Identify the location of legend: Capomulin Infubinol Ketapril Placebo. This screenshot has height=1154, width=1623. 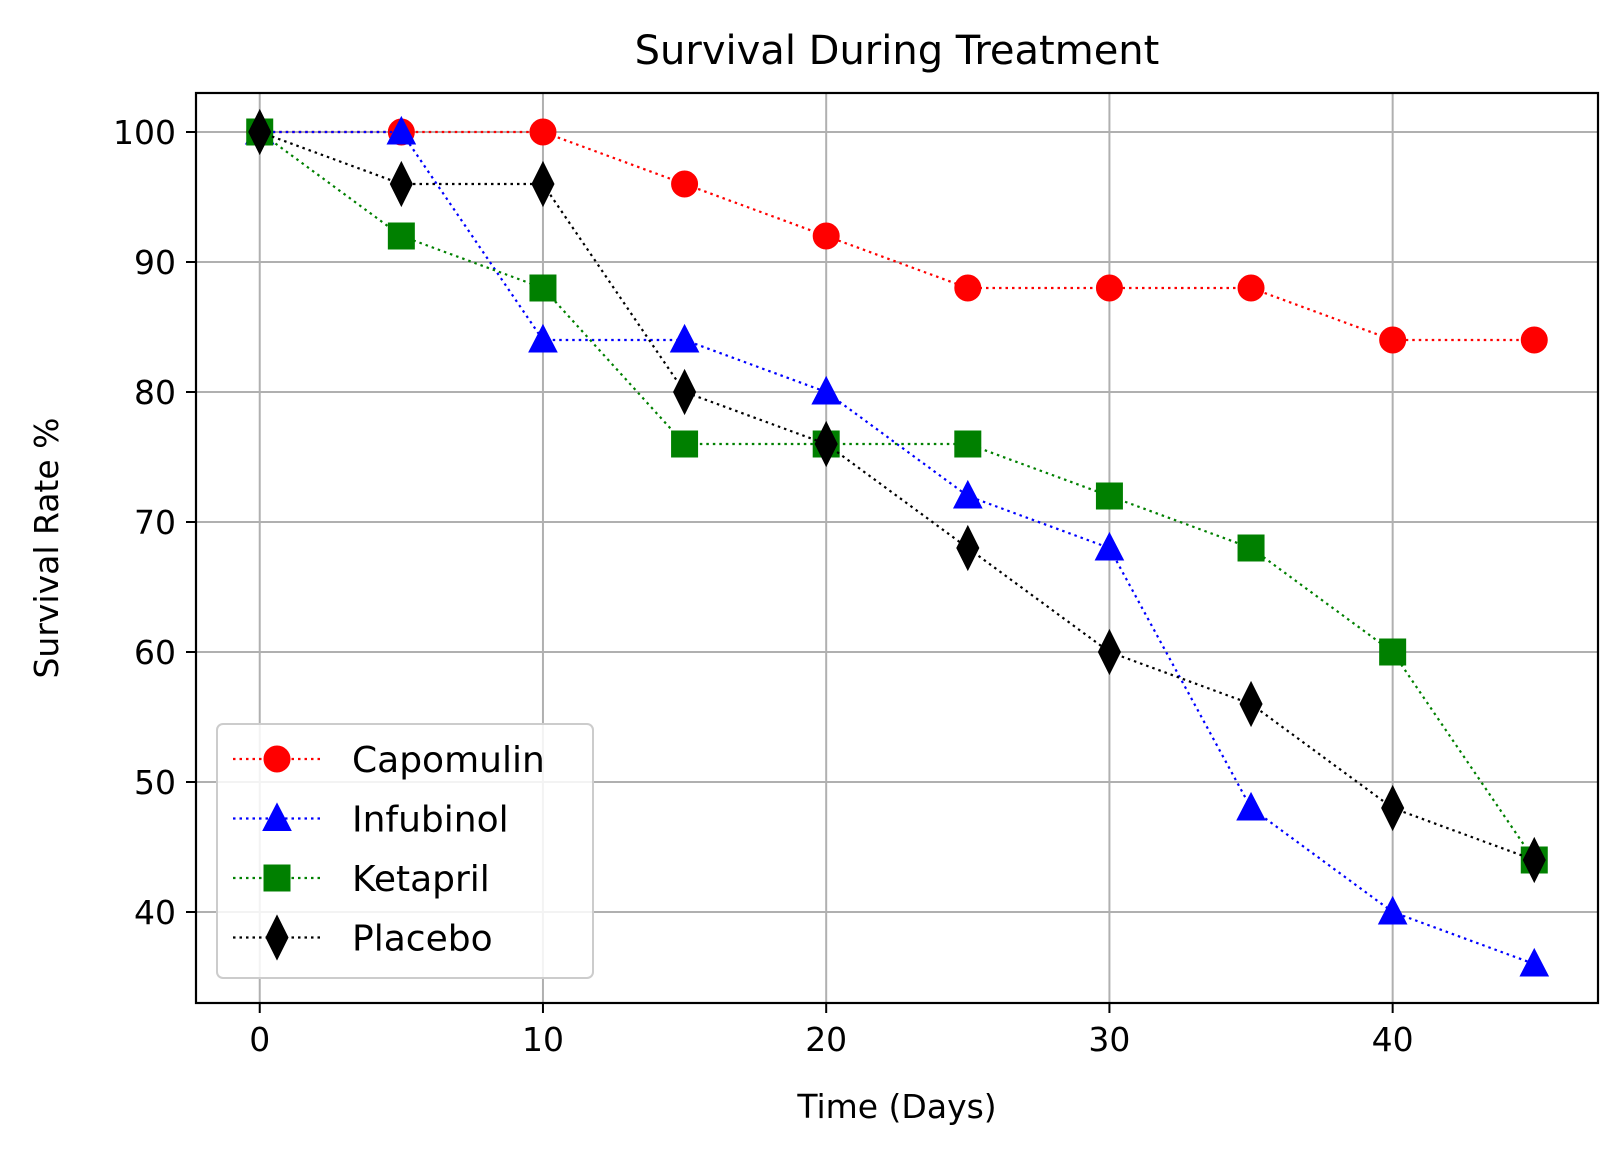
(405, 851).